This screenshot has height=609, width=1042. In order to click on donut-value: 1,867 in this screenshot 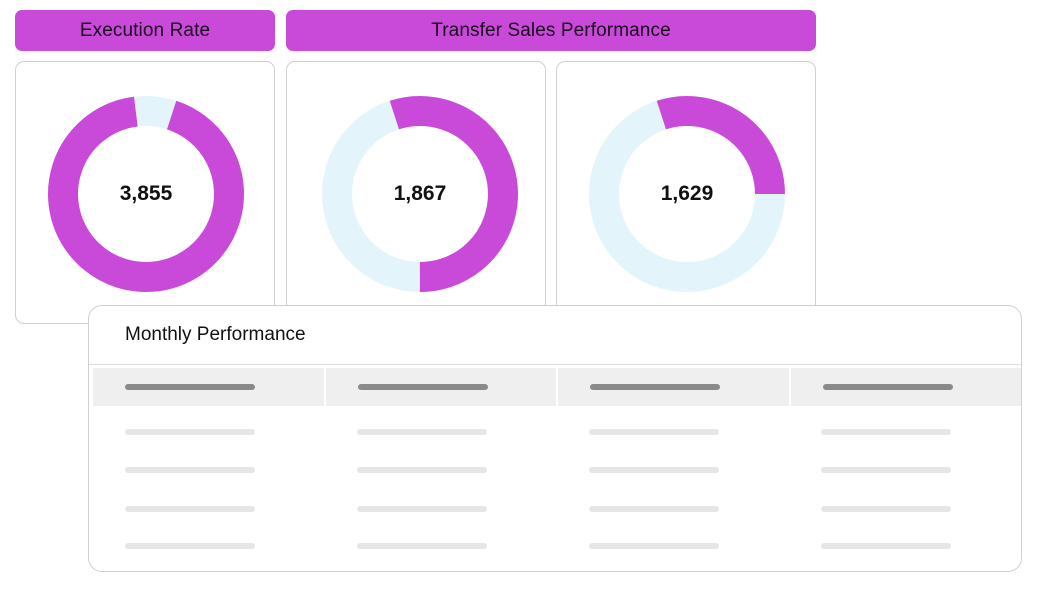, I will do `click(420, 193)`.